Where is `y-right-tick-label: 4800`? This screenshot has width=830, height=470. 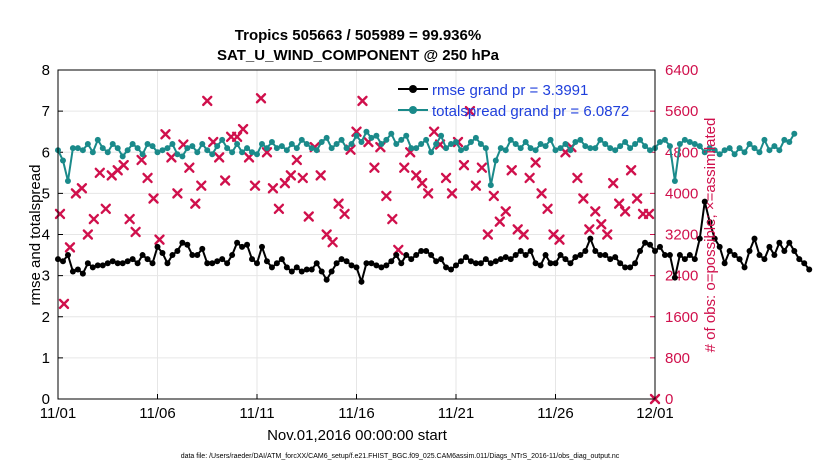
y-right-tick-label: 4800 is located at coordinates (681, 152).